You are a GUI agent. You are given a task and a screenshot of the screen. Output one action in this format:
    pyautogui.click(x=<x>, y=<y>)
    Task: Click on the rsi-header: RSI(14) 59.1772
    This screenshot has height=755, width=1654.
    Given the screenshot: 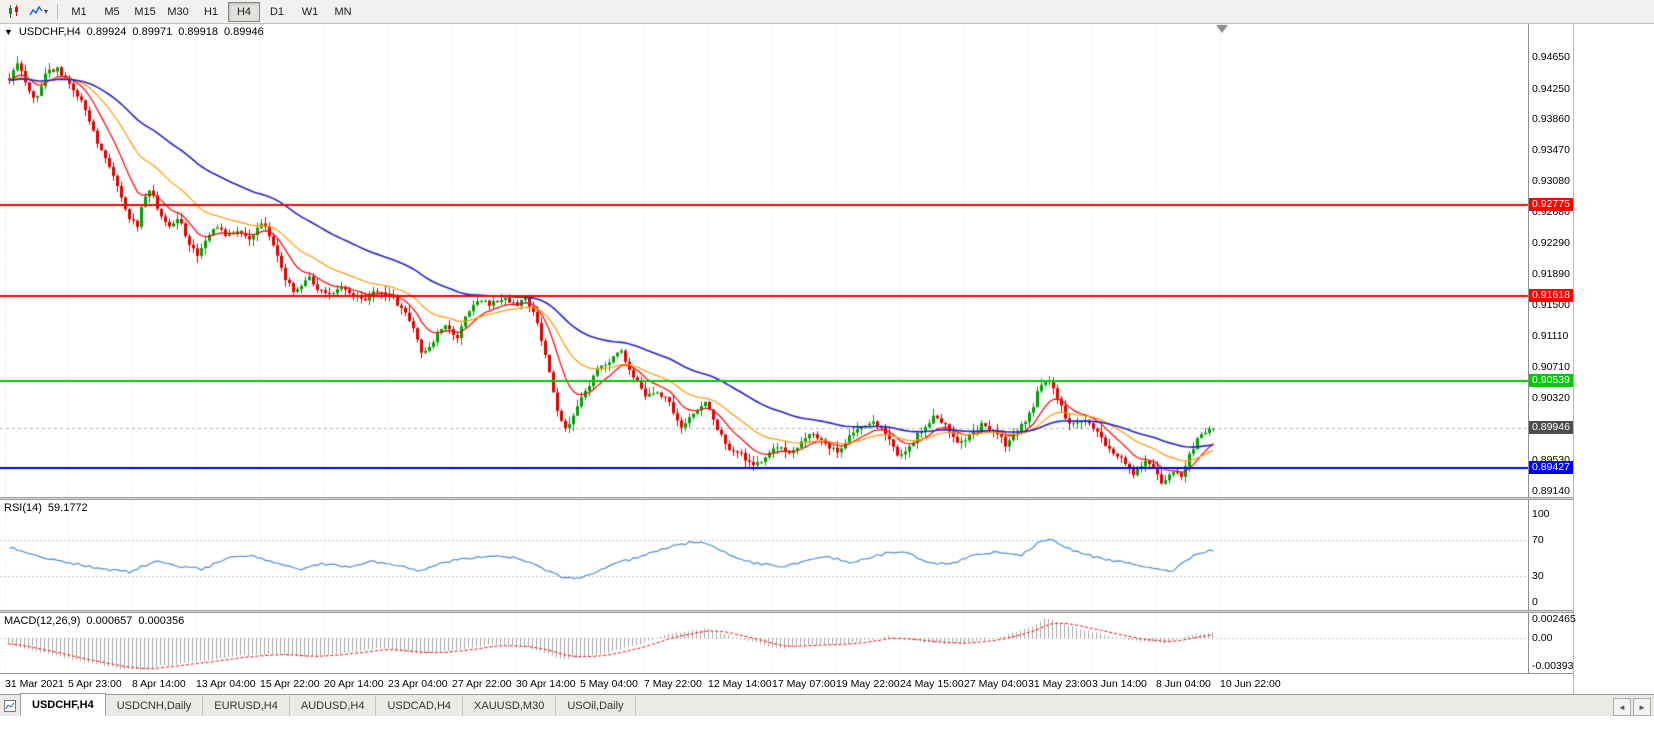 What is the action you would take?
    pyautogui.click(x=46, y=508)
    